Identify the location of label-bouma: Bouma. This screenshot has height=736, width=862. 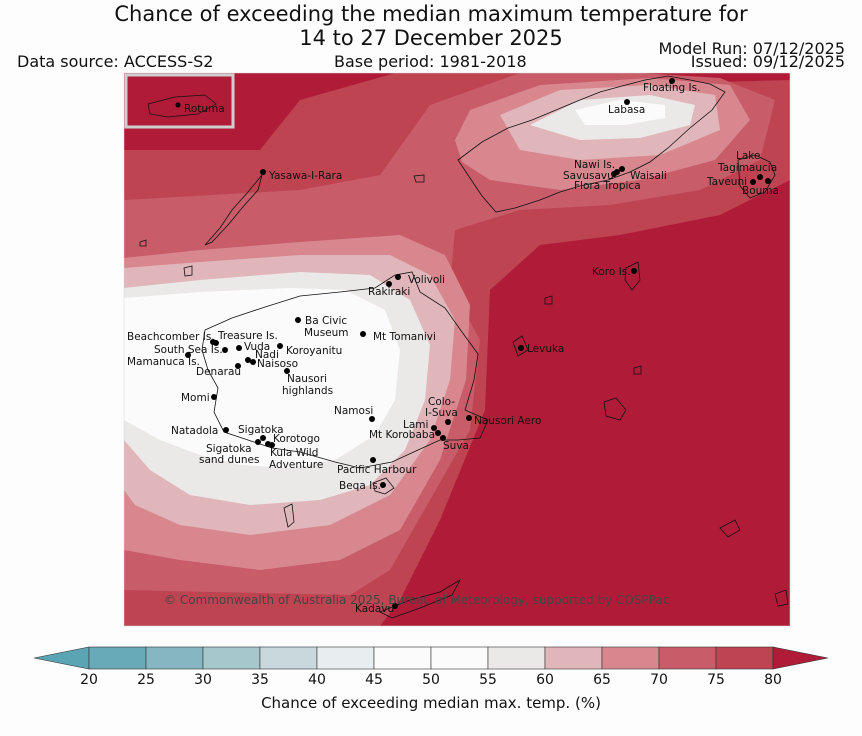
(760, 191).